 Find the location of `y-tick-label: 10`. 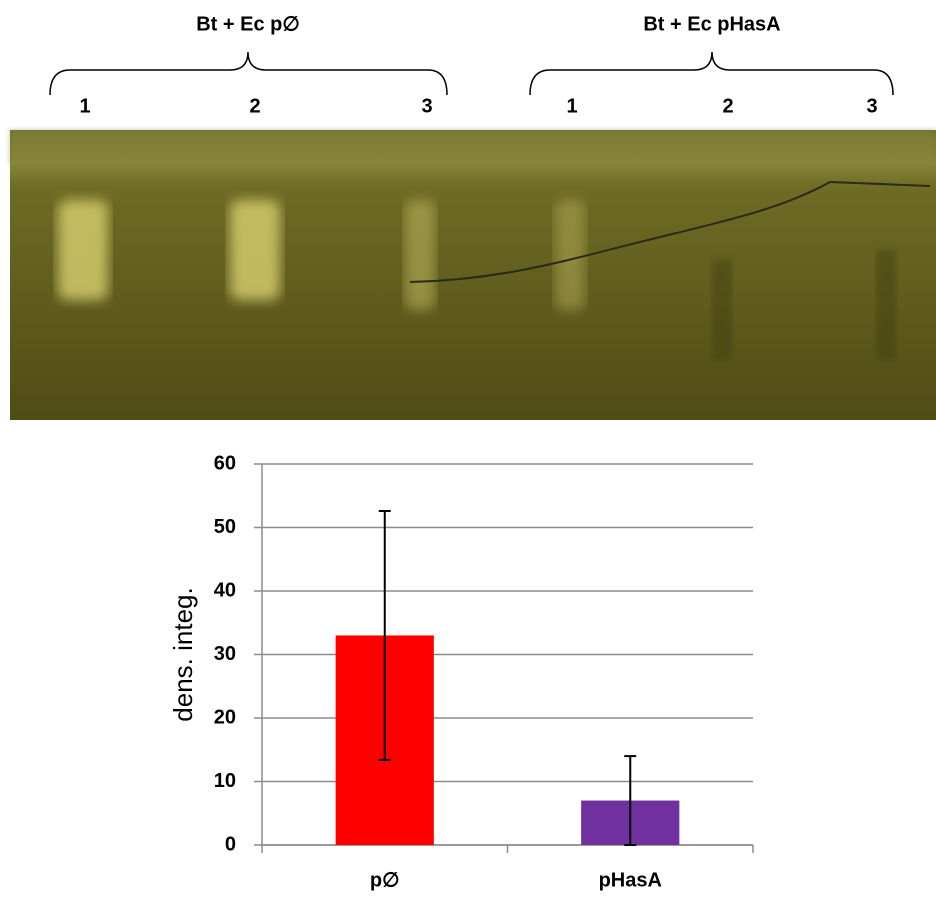

y-tick-label: 10 is located at coordinates (225, 781).